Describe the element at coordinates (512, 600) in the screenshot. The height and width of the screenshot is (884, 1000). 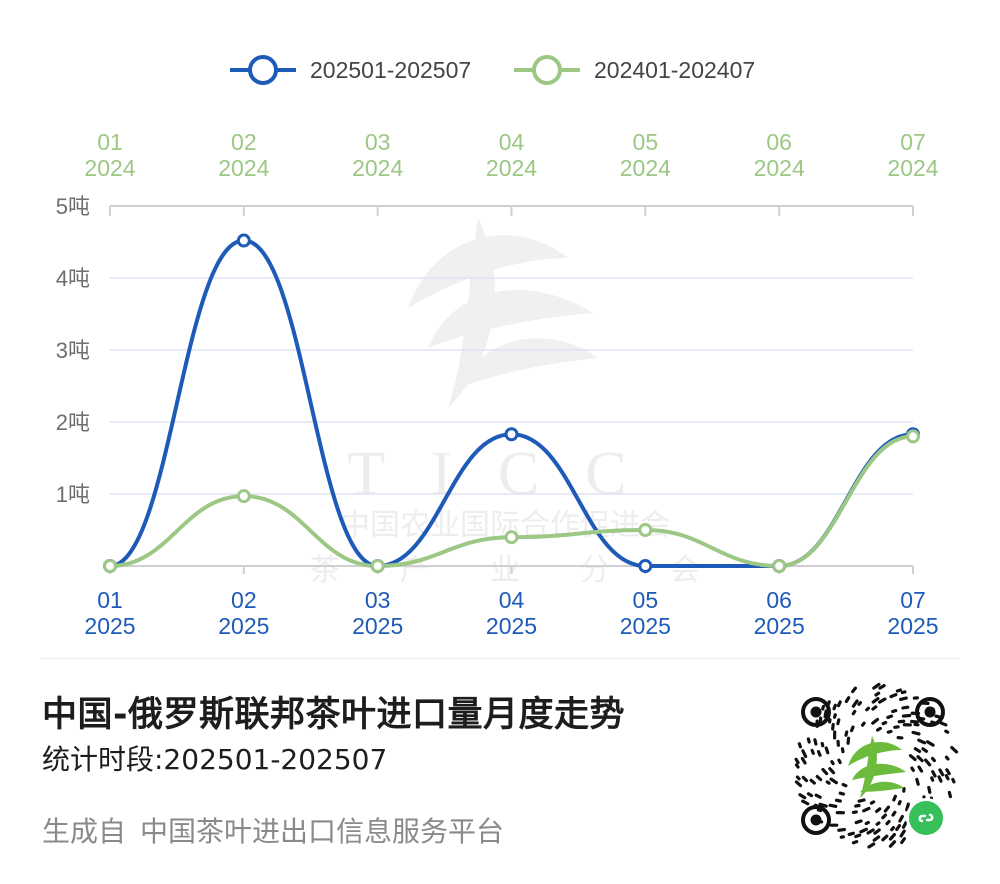
I see `x-tick-month-2025: 04` at that location.